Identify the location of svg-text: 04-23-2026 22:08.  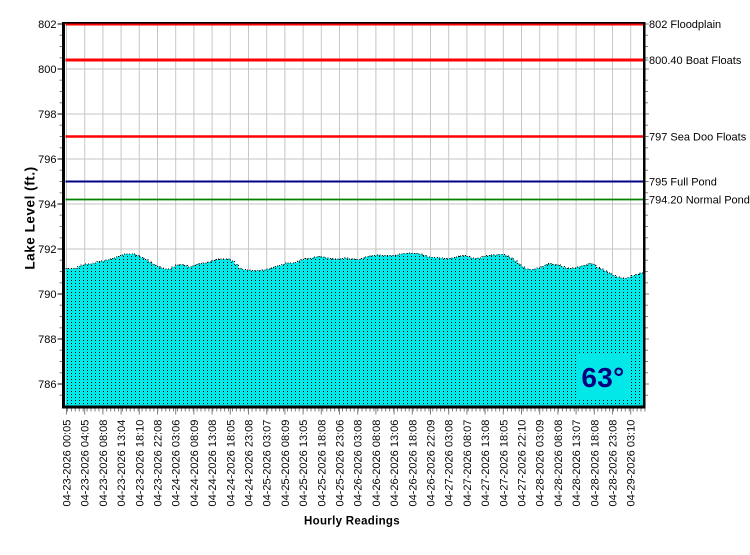
(159, 463).